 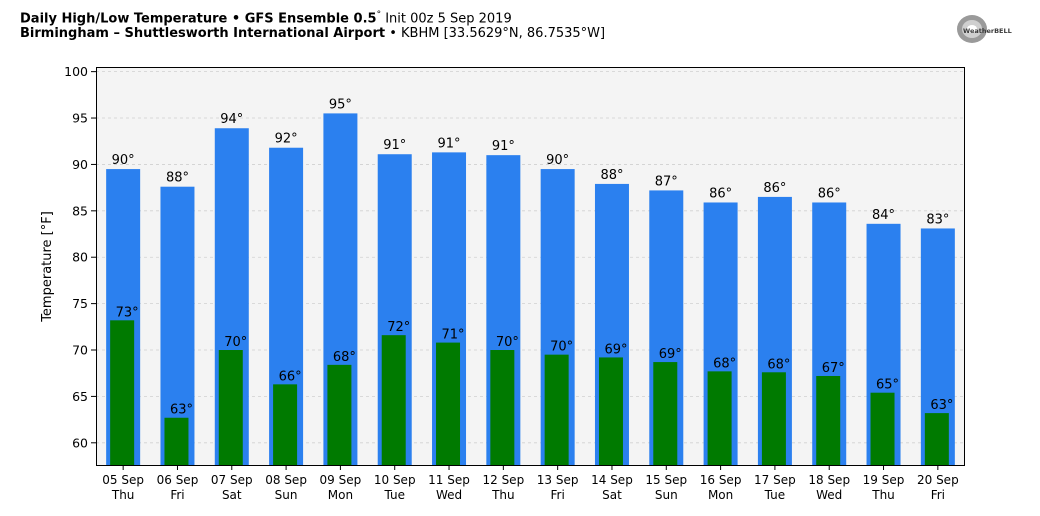 I want to click on low-temp-label: 66°, so click(x=290, y=376).